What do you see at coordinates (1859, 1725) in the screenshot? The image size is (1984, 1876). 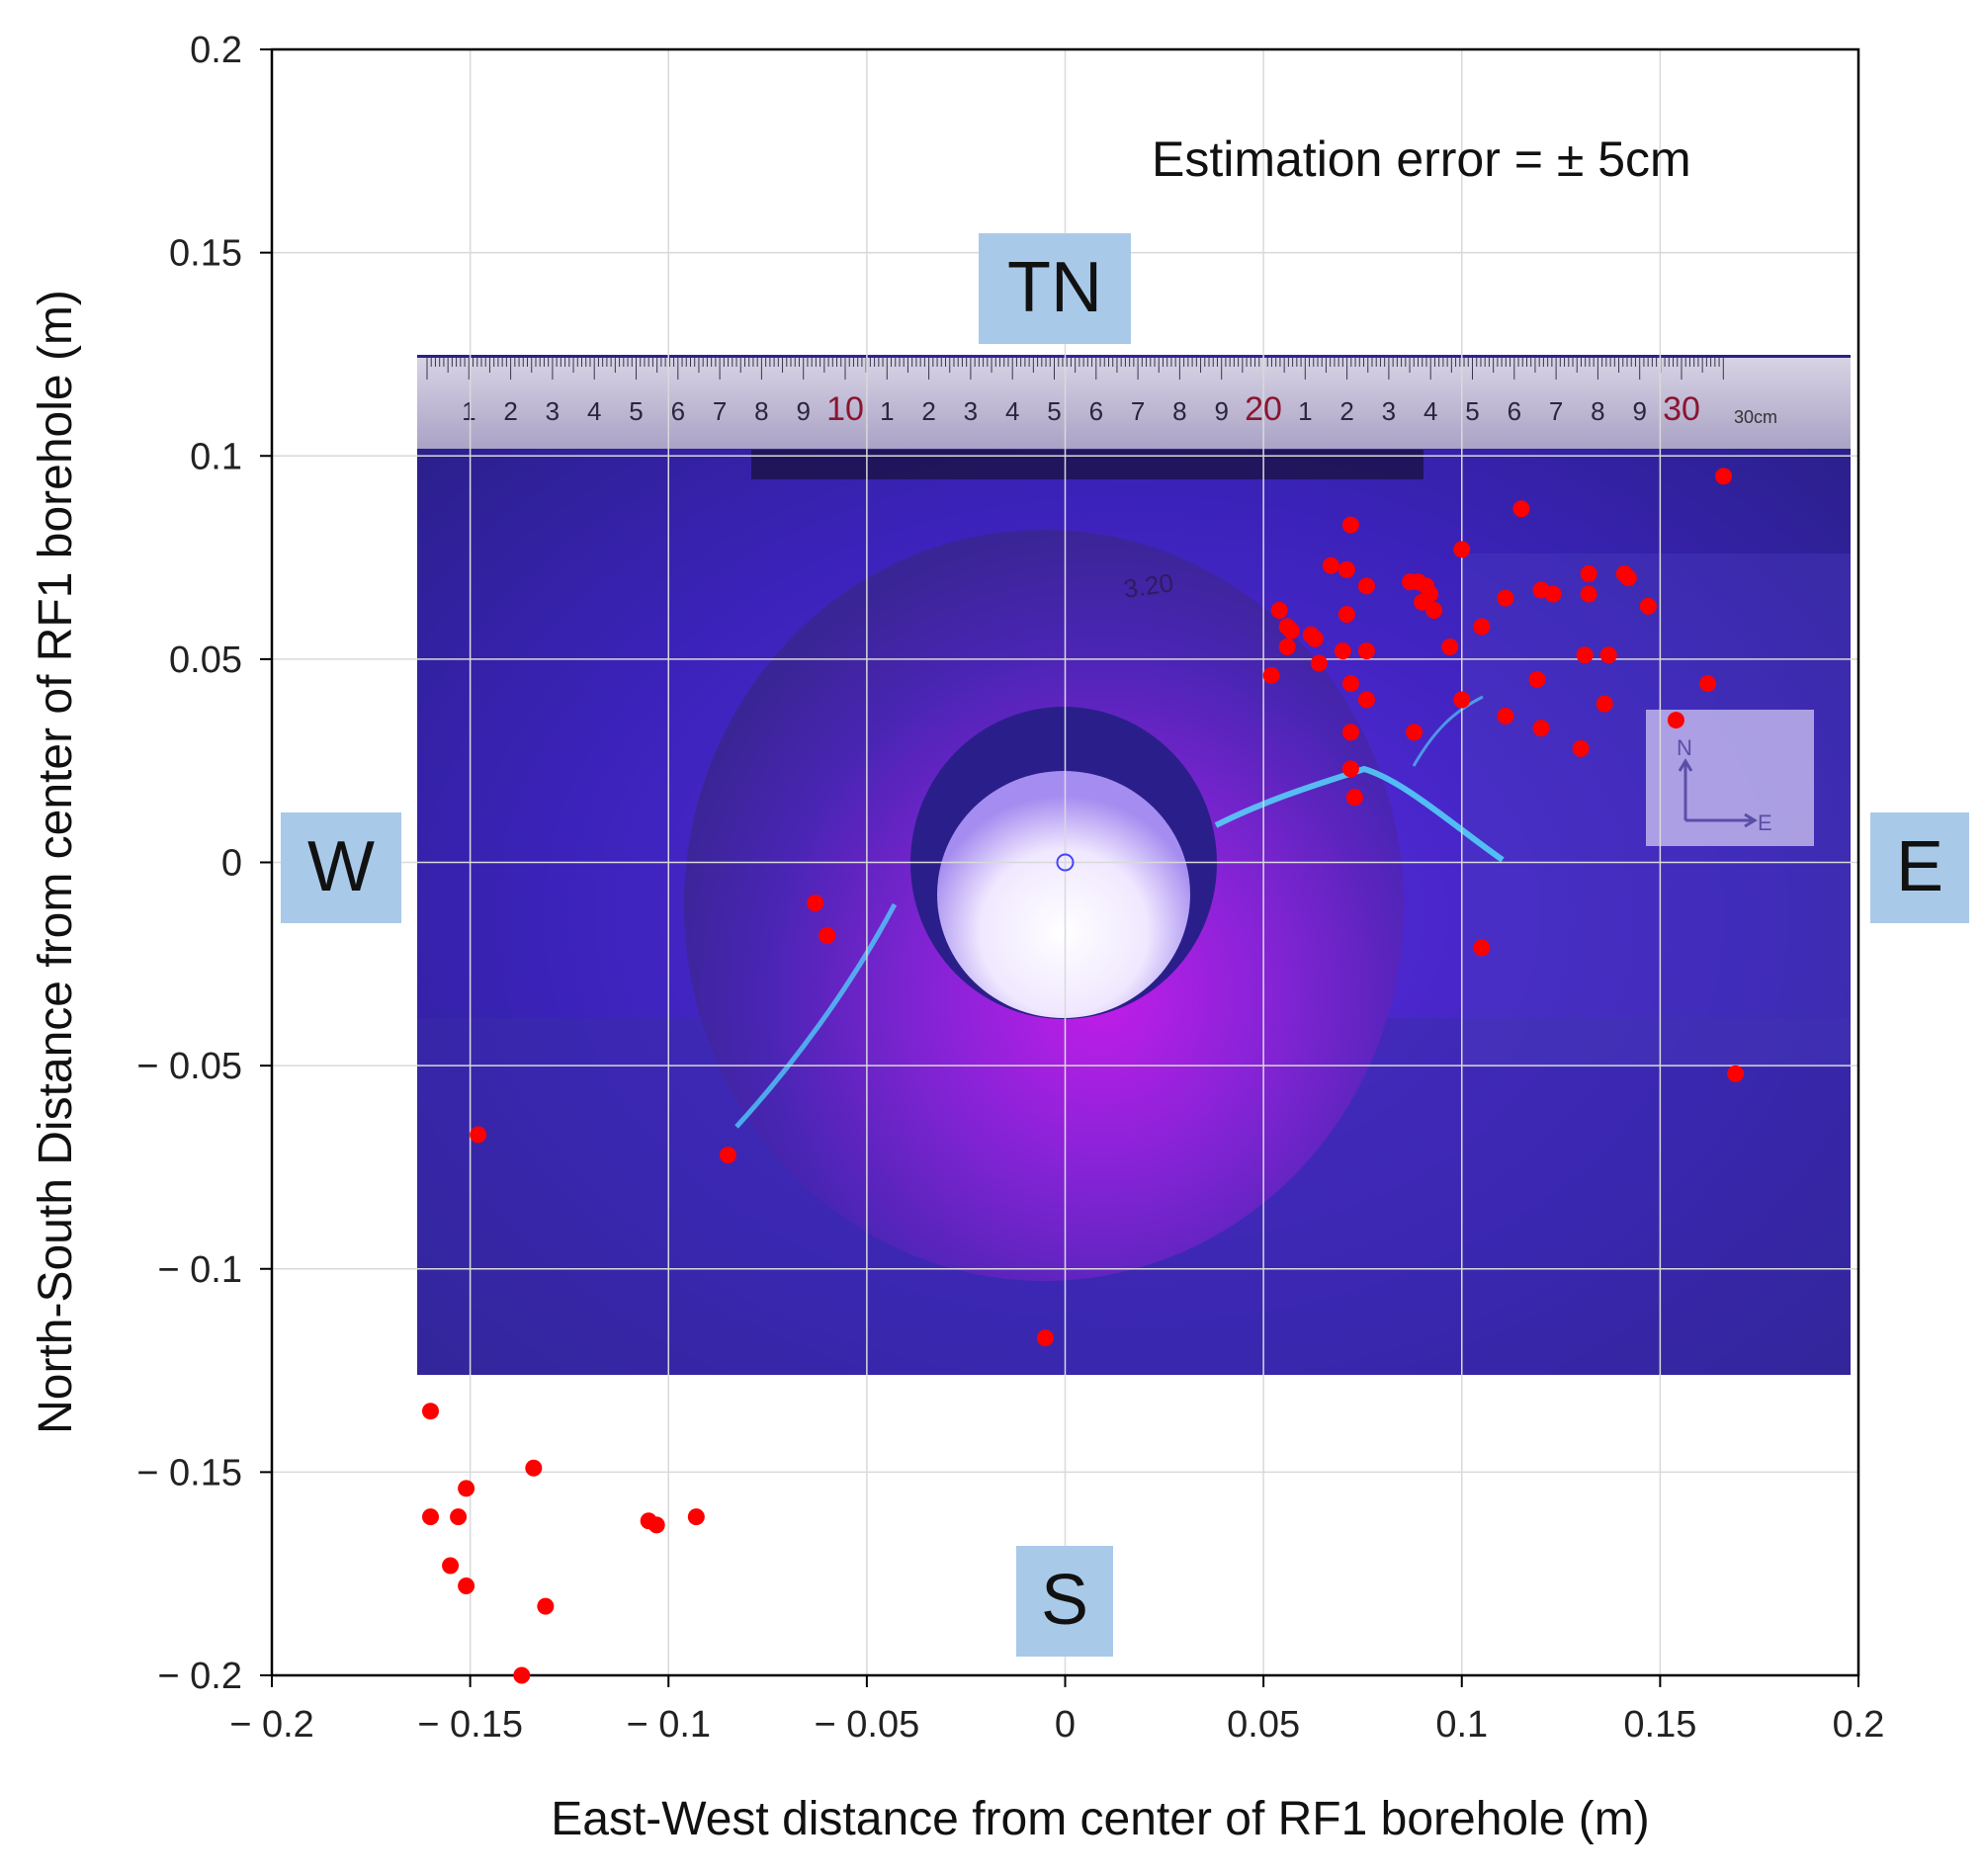 I see `x-tick-label: 0.2` at bounding box center [1859, 1725].